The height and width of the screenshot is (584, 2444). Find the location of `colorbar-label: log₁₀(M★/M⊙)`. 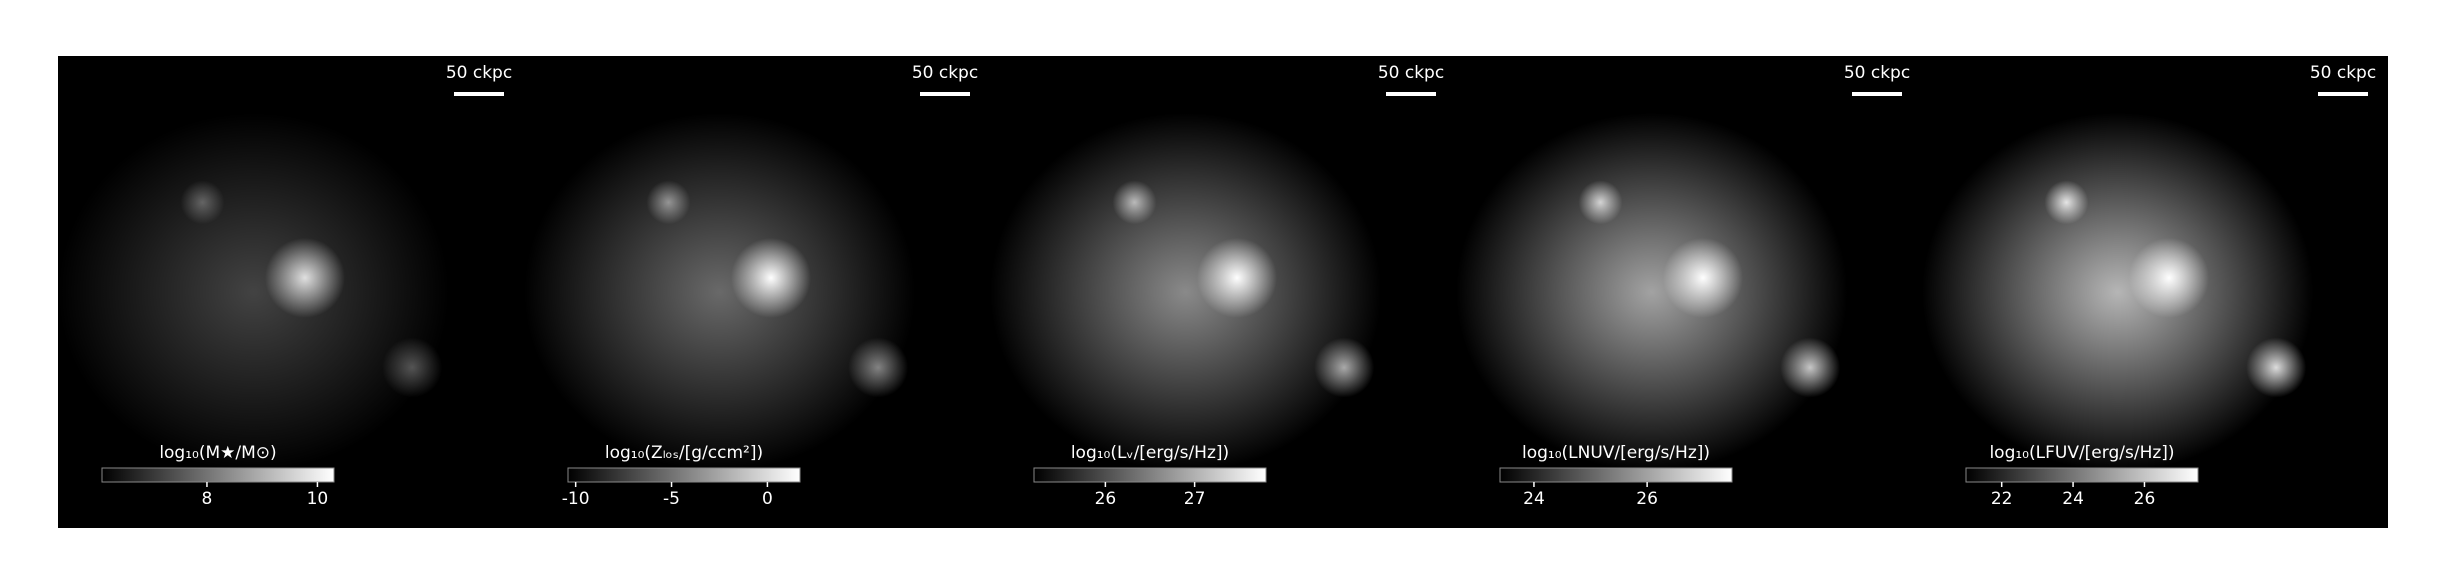

colorbar-label: log₁₀(M★/M⊙) is located at coordinates (217, 453).